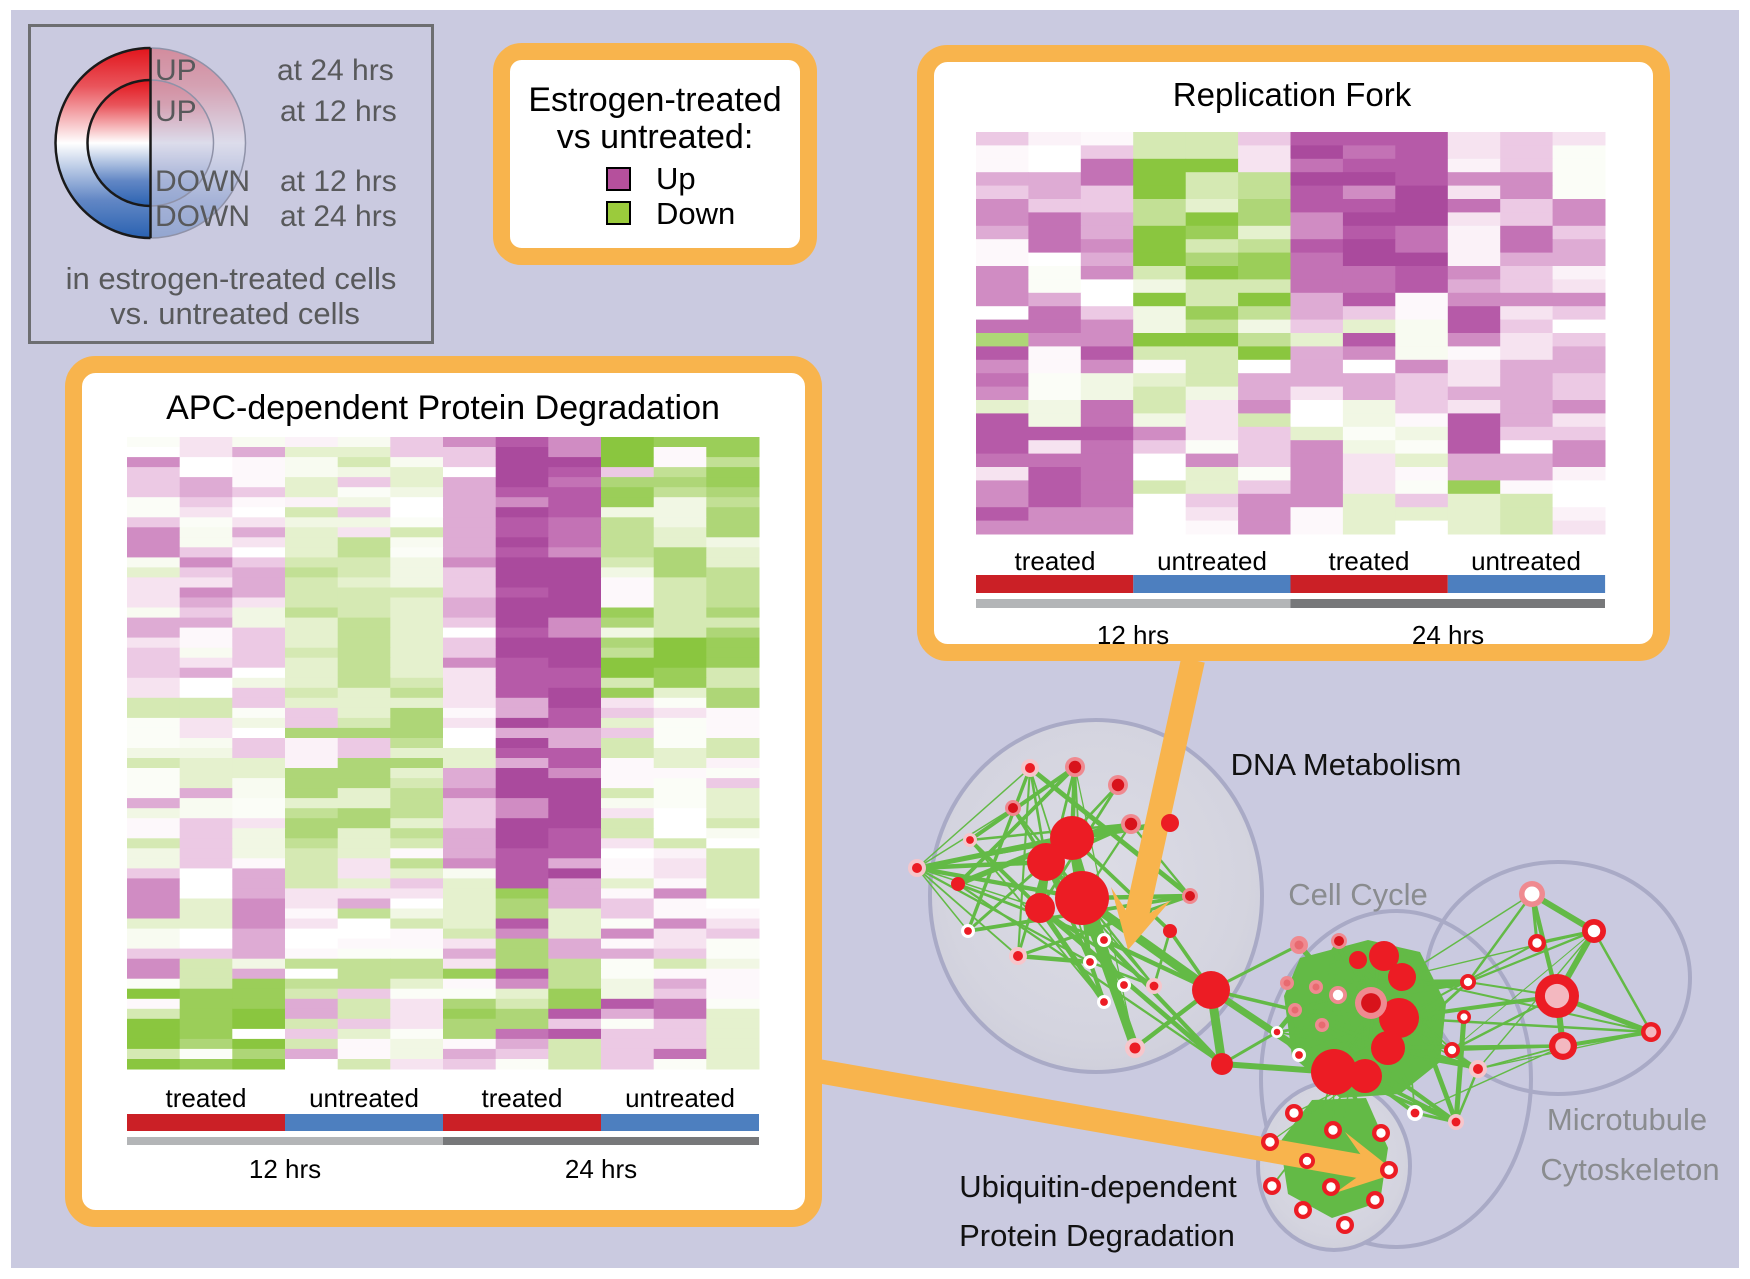  I want to click on svg-text: Down, so click(695, 213).